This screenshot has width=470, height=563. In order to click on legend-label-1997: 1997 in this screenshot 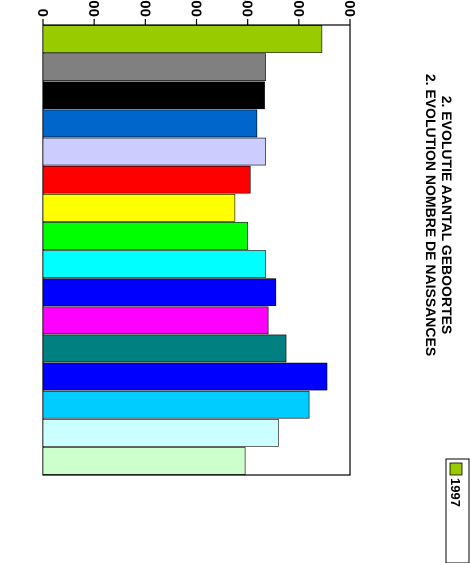, I will do `click(455, 492)`.